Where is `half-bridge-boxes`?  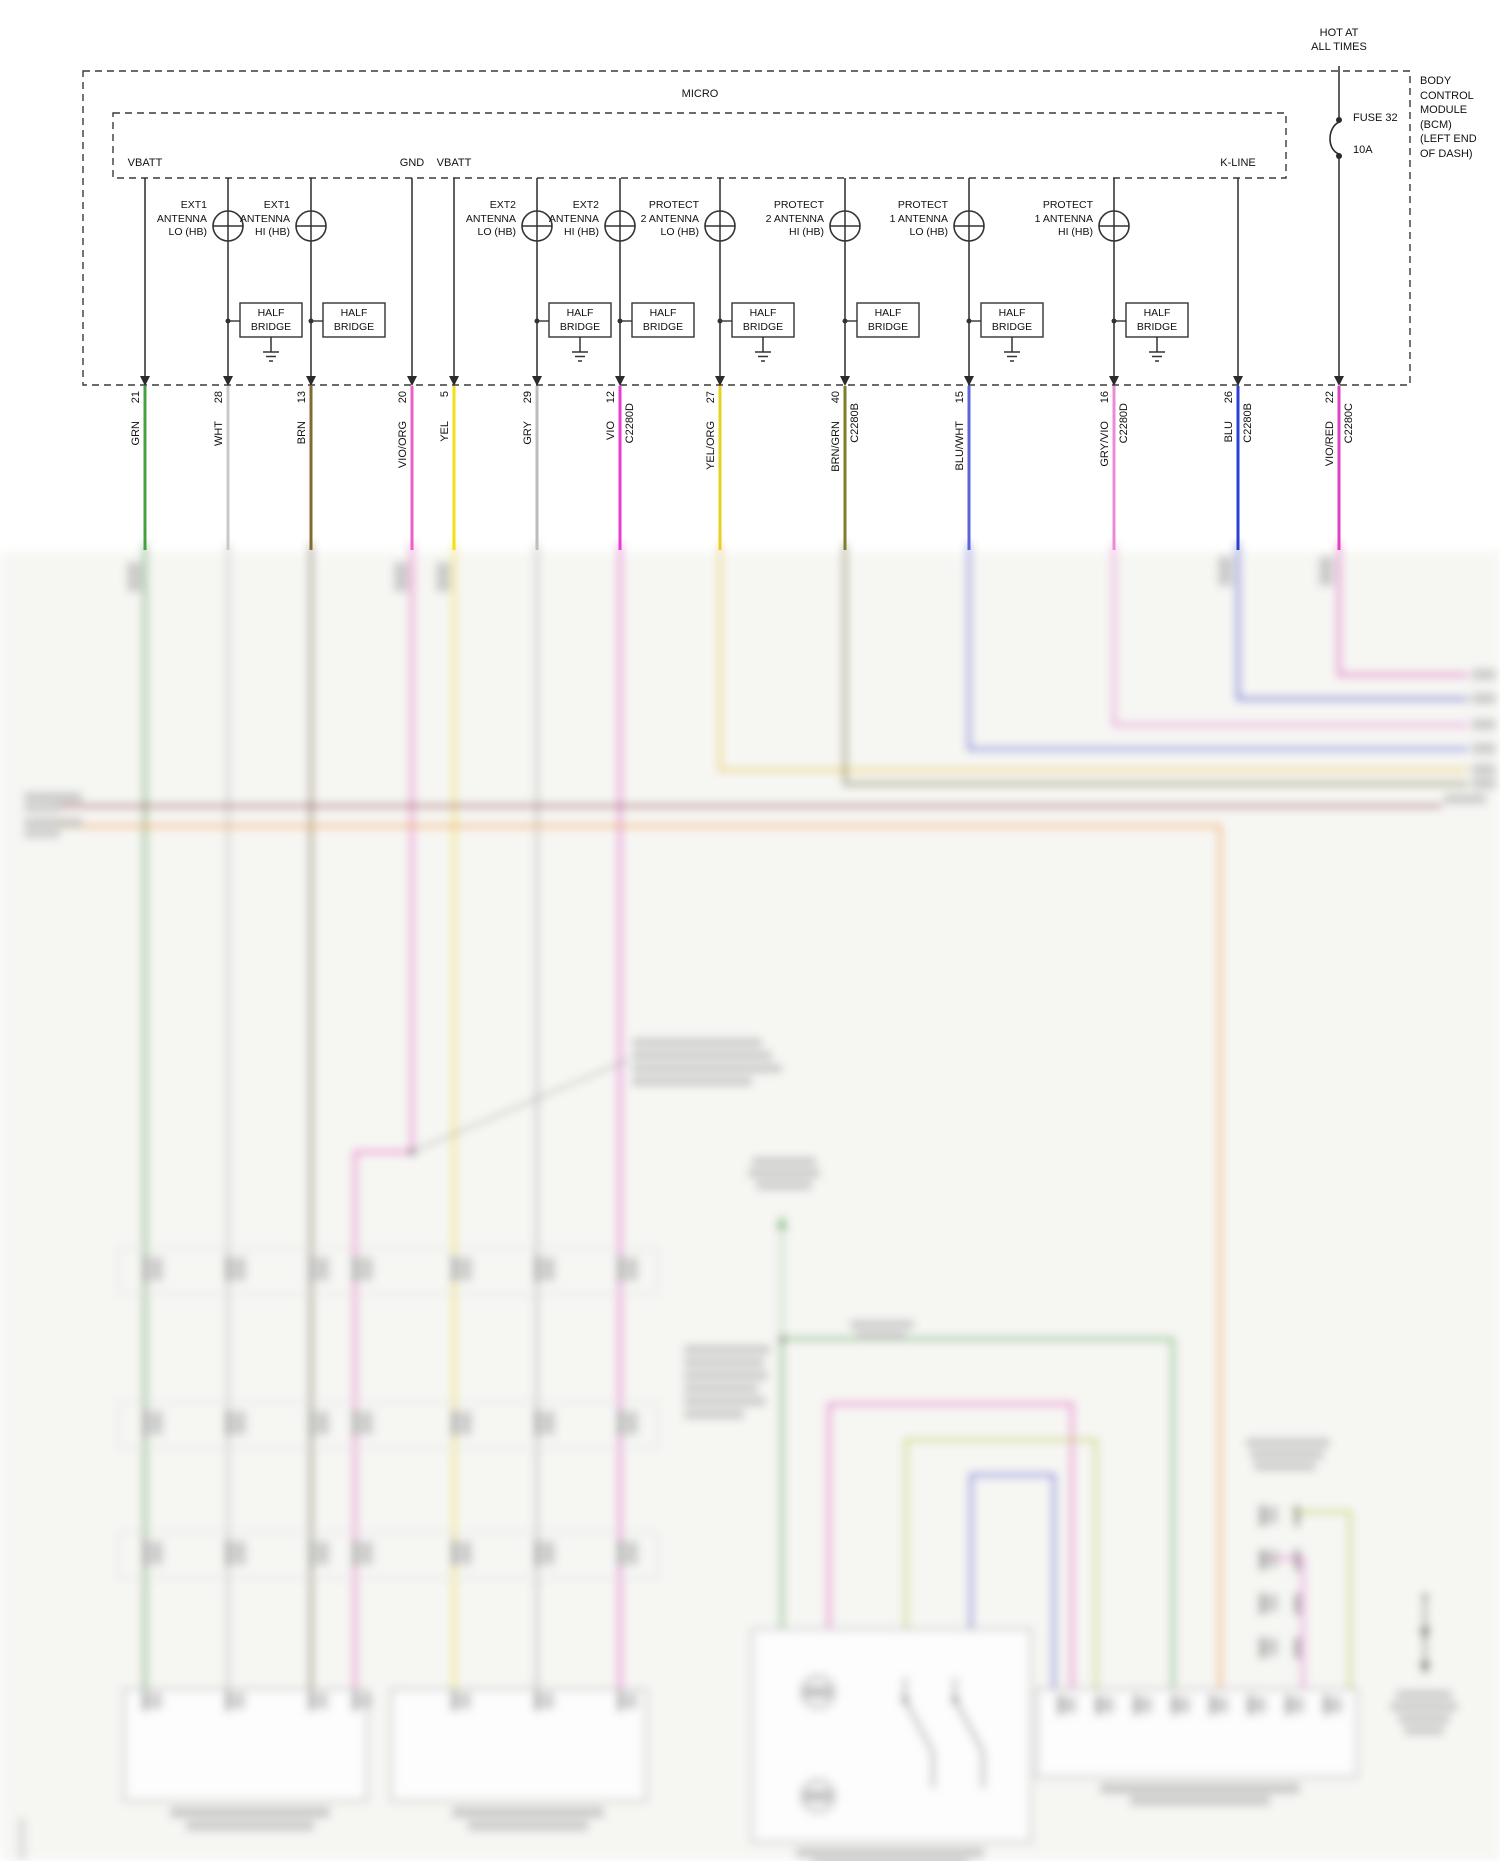 half-bridge-boxes is located at coordinates (707, 320).